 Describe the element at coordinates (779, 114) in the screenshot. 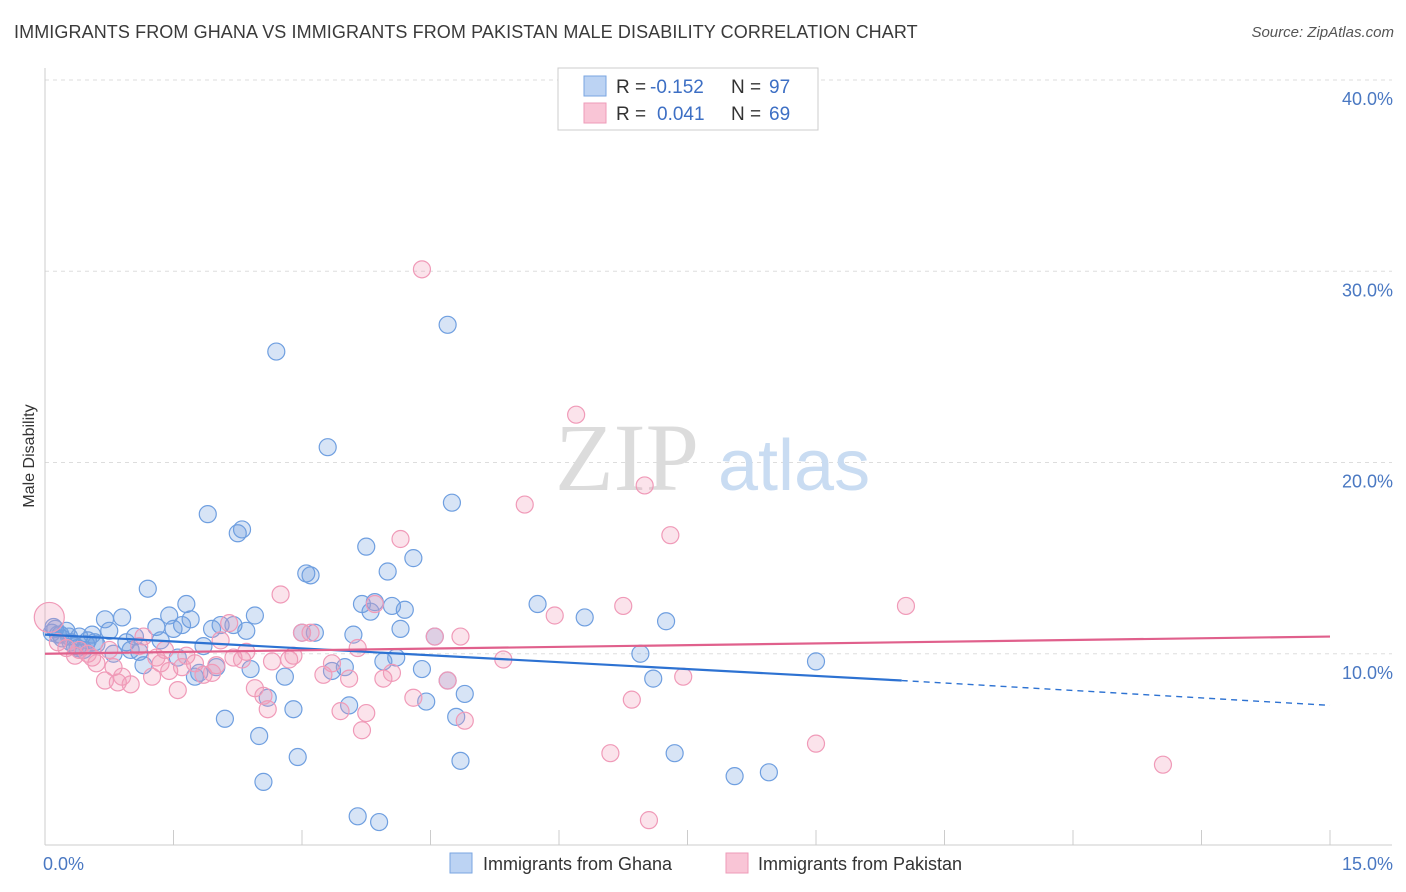

I see `pakistan-n-value: 69` at that location.